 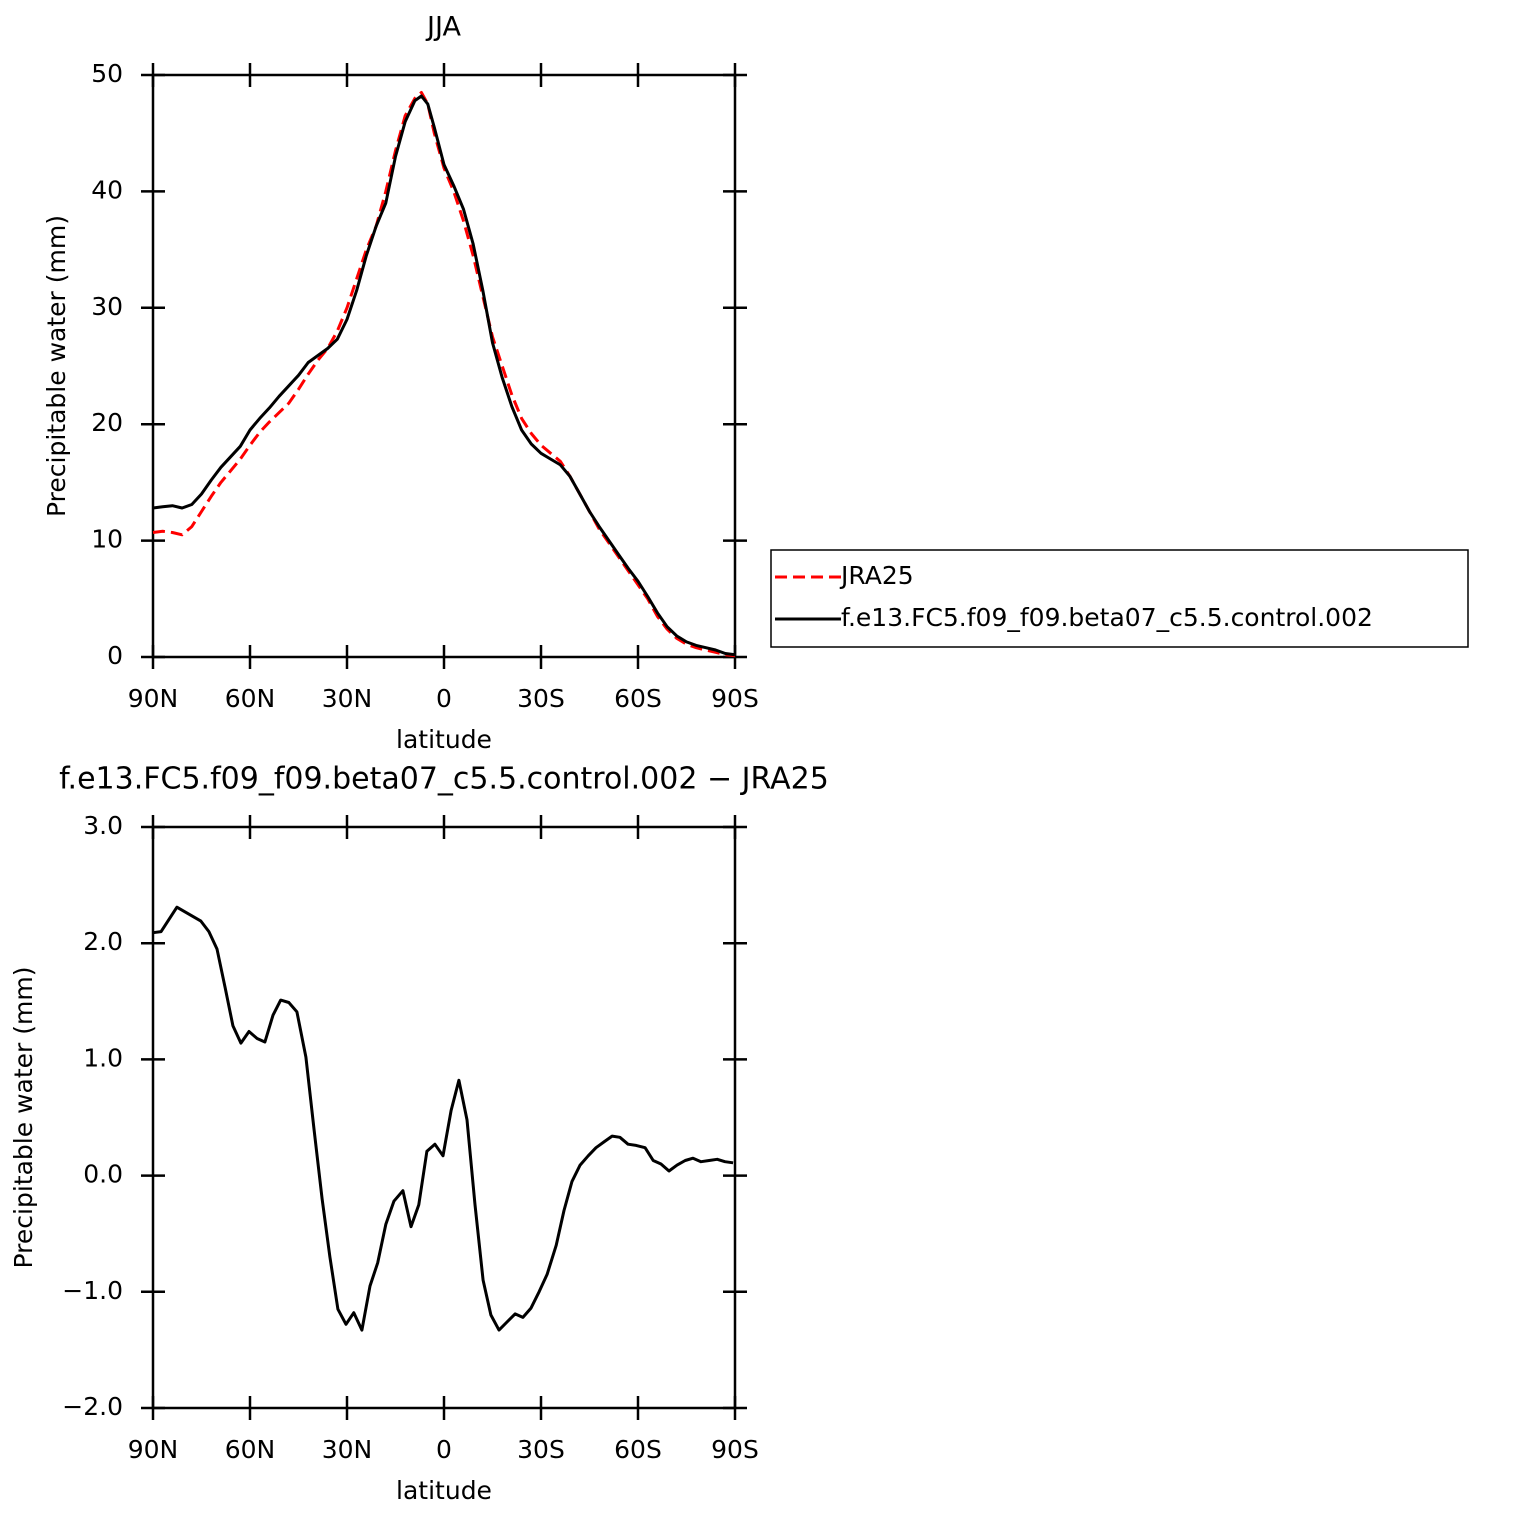 I want to click on plot-frame, so click(x=444, y=1117).